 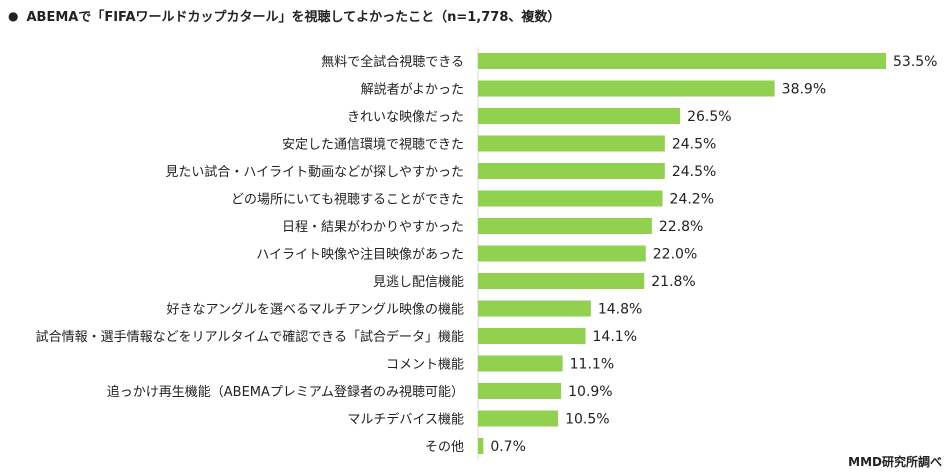 What do you see at coordinates (508, 447) in the screenshot?
I see `data-label: 0.7%` at bounding box center [508, 447].